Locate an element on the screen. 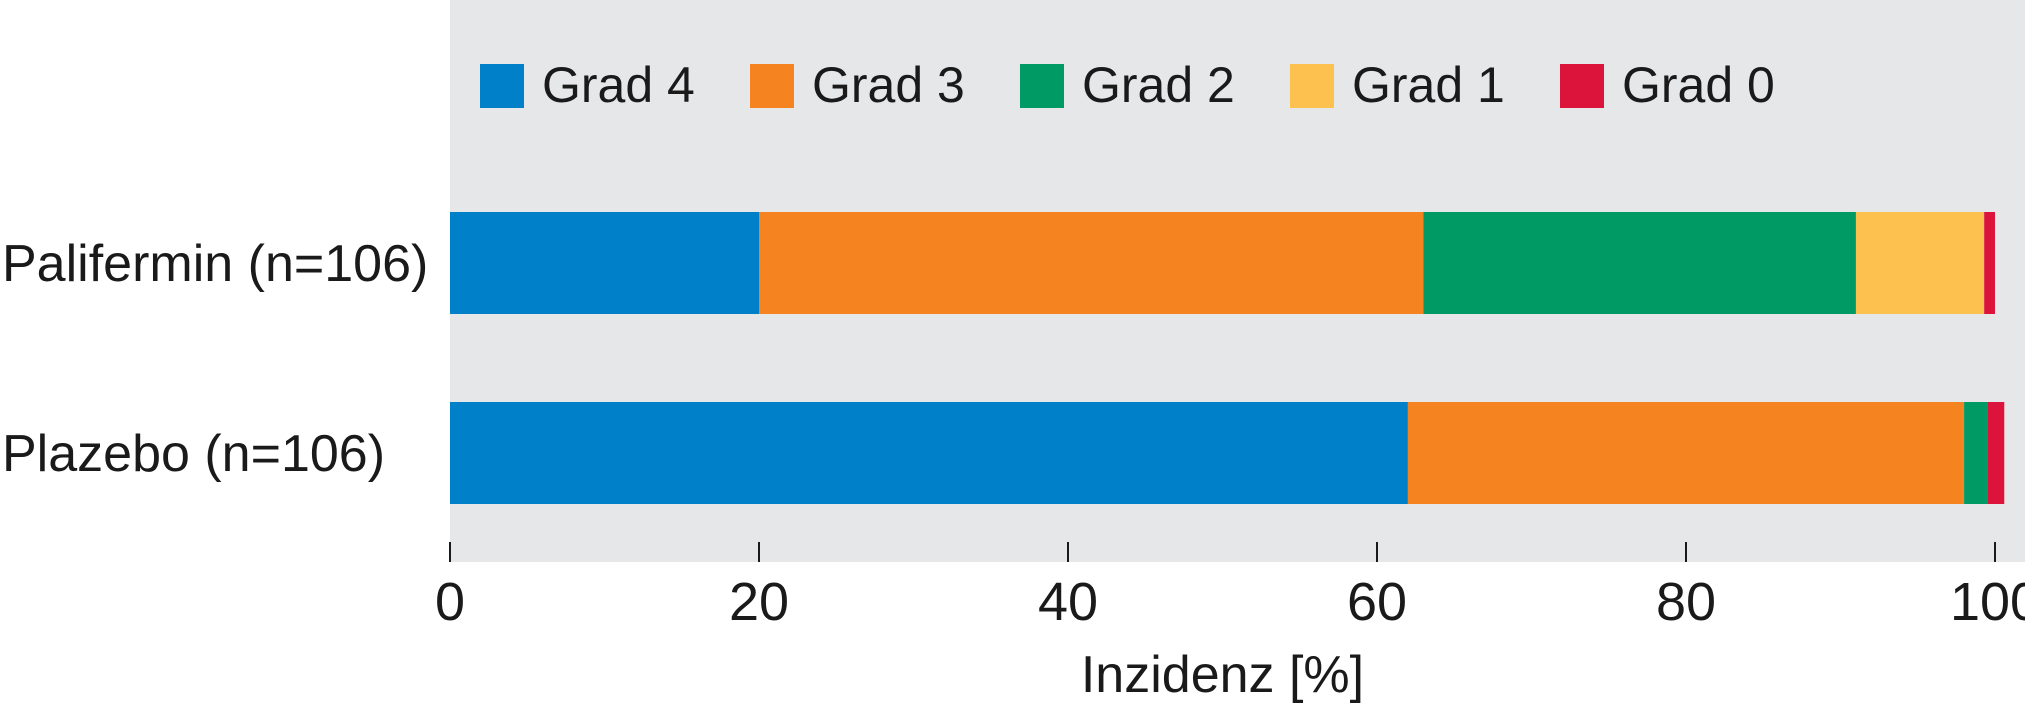  x-tick-label: 80 is located at coordinates (1686, 602).